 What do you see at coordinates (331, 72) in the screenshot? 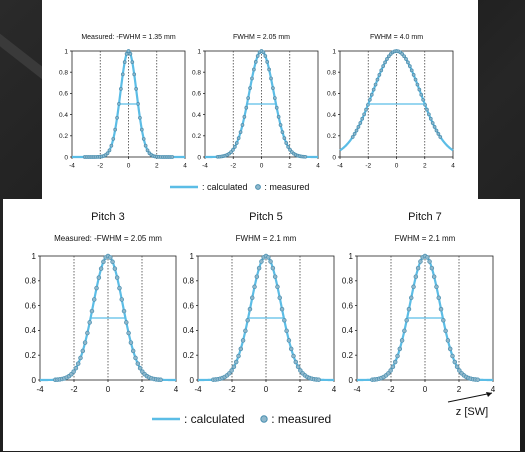
I see `y-tick-label: 0.8` at bounding box center [331, 72].